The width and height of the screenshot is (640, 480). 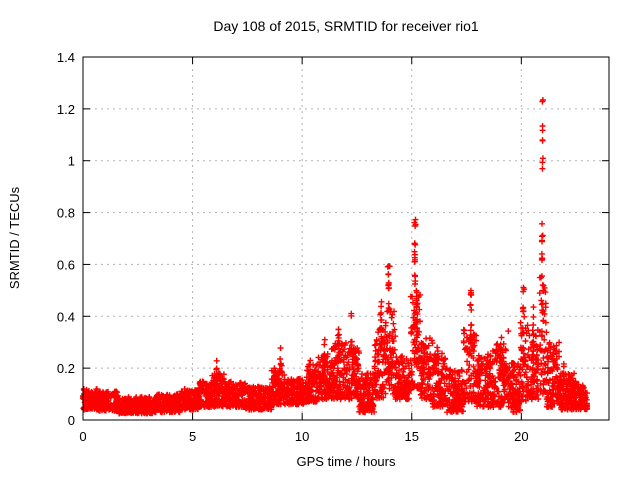 What do you see at coordinates (71, 420) in the screenshot?
I see `y-tick-label: 0` at bounding box center [71, 420].